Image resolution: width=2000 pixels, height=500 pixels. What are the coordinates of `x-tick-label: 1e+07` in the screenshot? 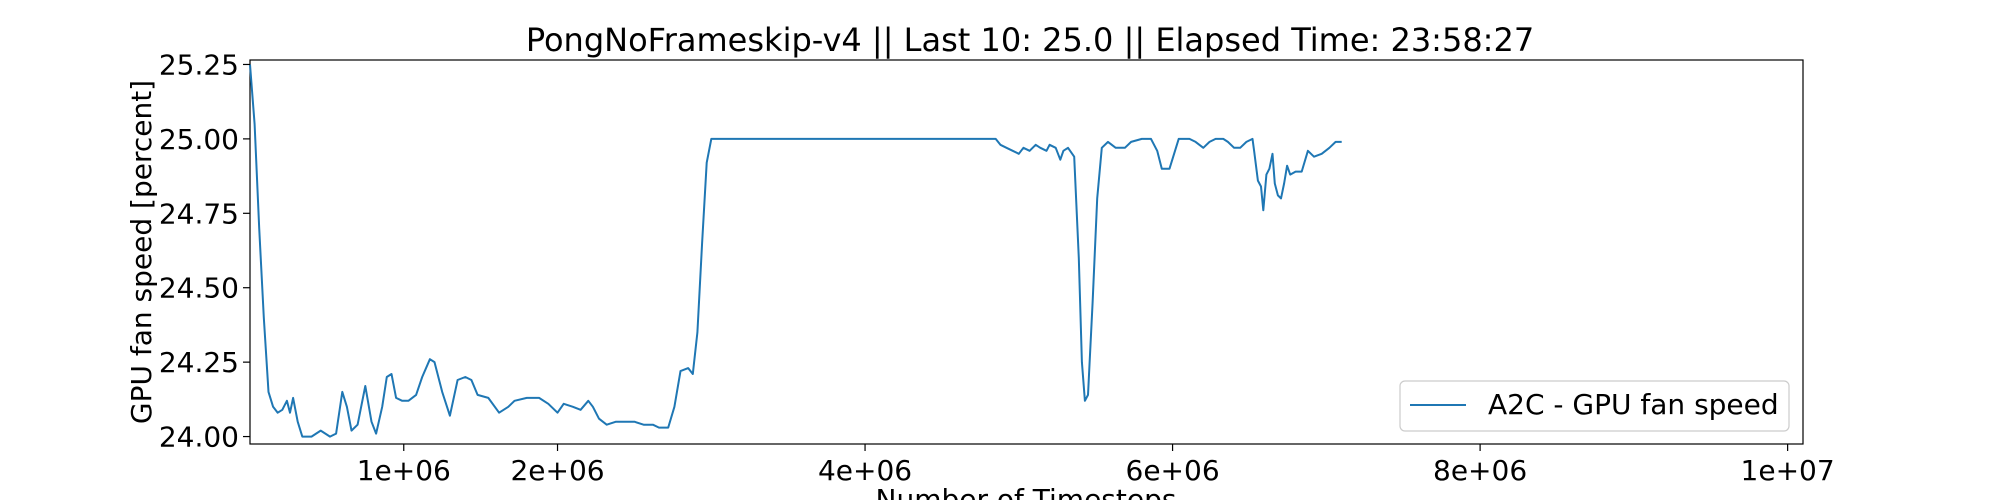 It's located at (1788, 470).